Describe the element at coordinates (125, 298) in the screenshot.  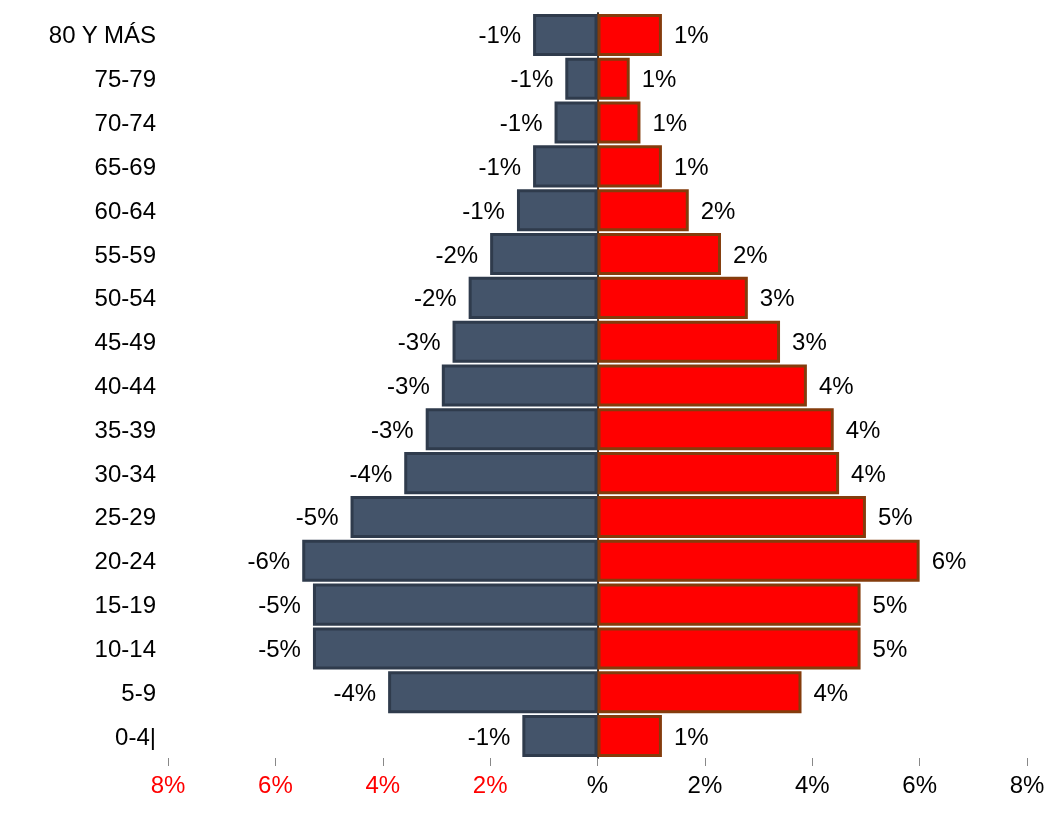
I see `y-tick-label: 50-54` at that location.